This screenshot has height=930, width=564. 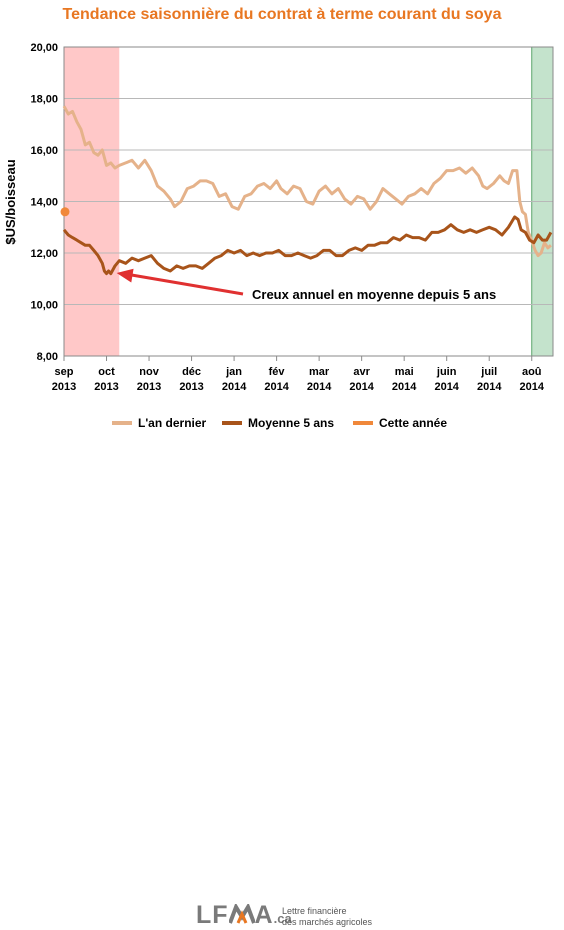 I want to click on x-tick-month: mar, so click(x=319, y=372).